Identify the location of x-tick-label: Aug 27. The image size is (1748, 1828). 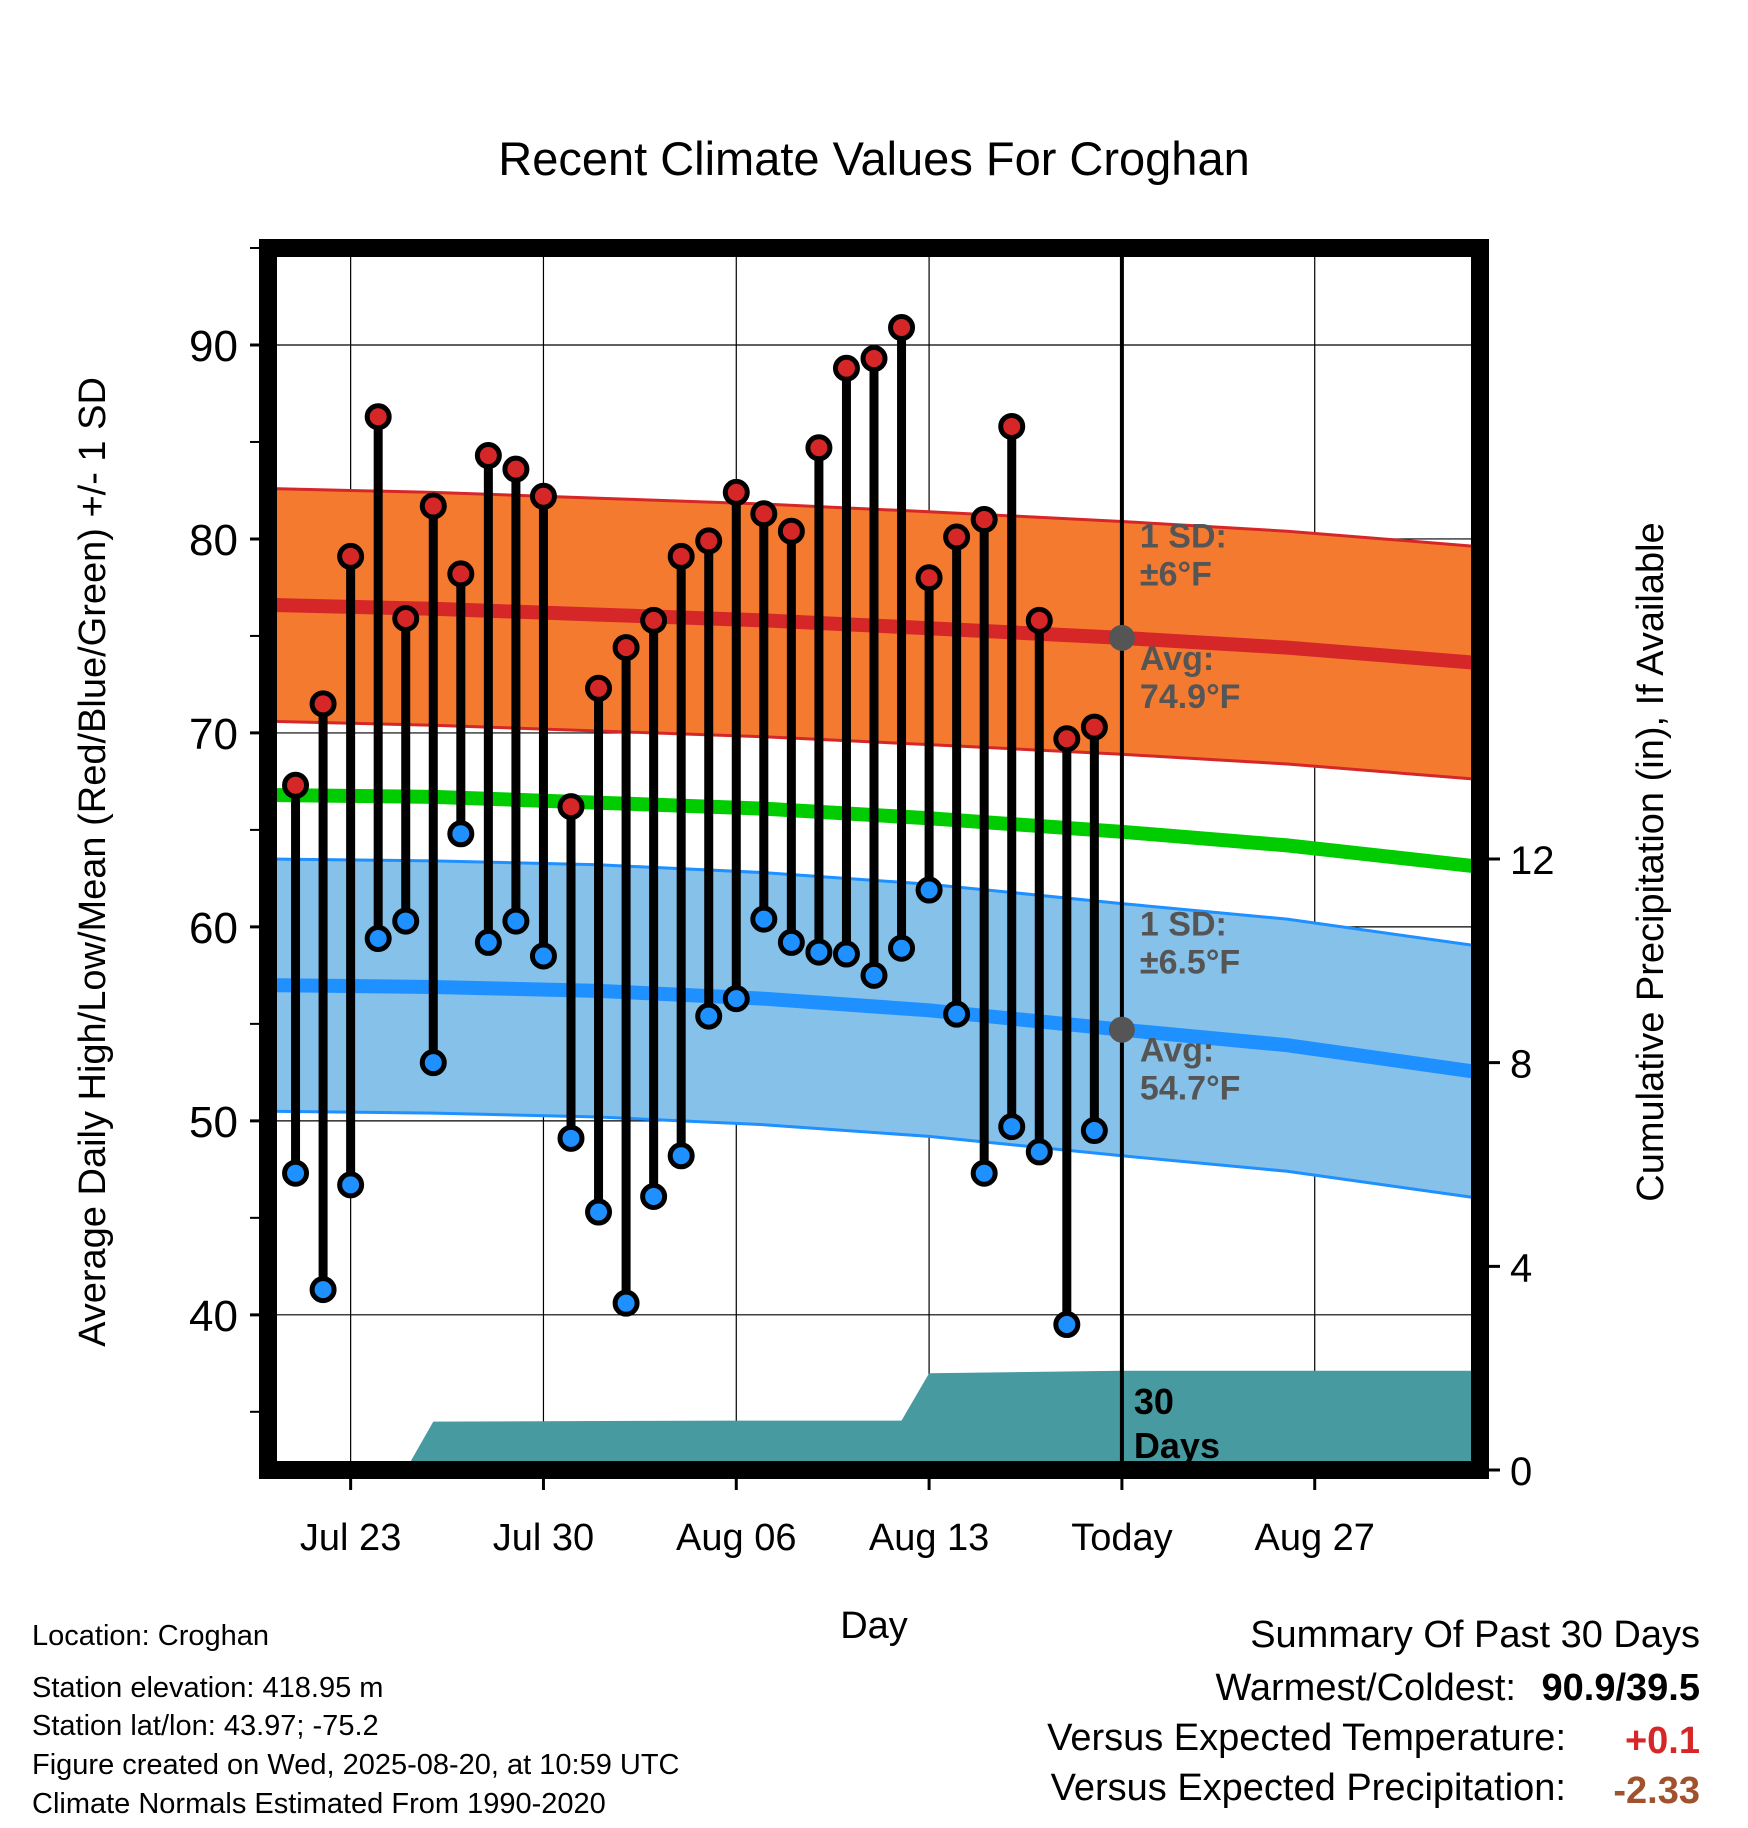
(1315, 1538).